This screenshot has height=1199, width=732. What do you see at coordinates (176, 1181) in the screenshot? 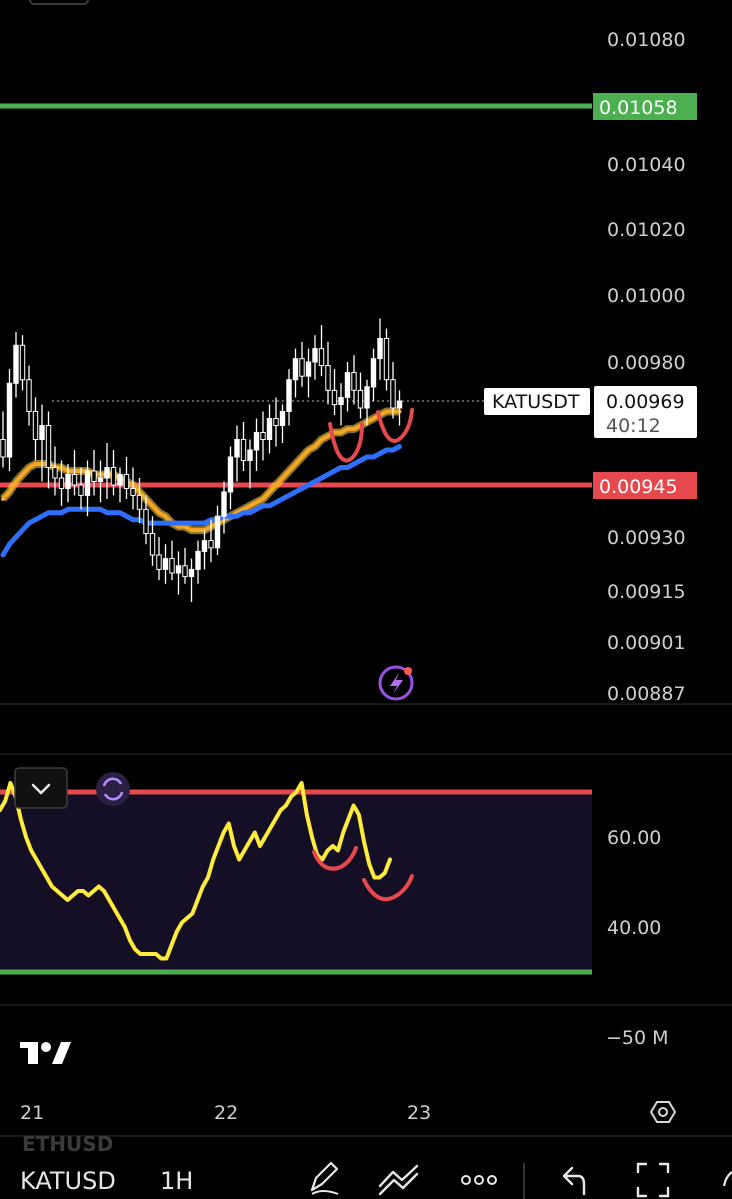
I see `toolbar-interval: 1H` at bounding box center [176, 1181].